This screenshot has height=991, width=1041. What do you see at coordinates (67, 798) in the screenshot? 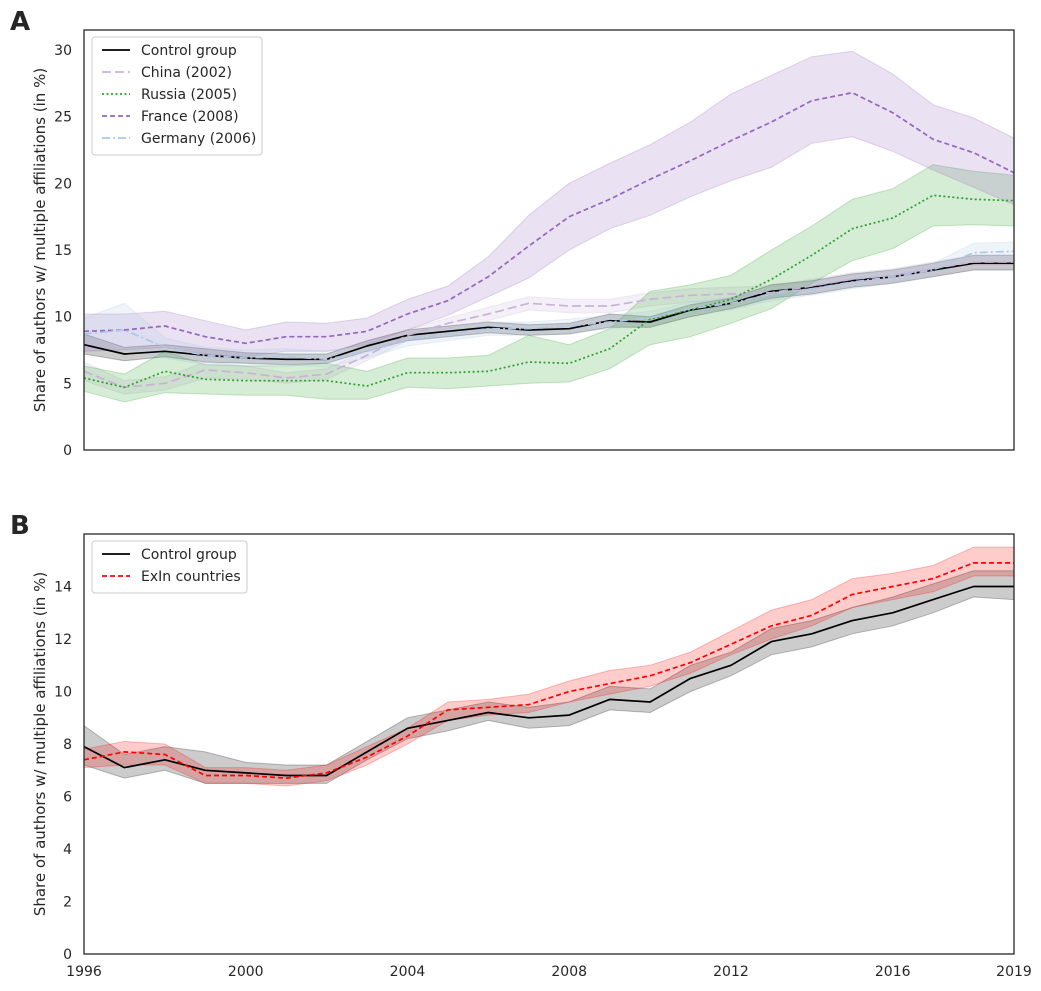
I see `y-tick-label-1-3: 6` at bounding box center [67, 798].